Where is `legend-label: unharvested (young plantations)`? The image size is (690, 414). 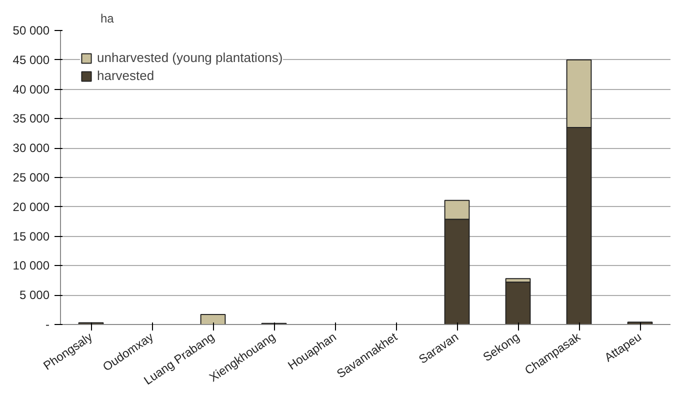 legend-label: unharvested (young plantations) is located at coordinates (190, 57).